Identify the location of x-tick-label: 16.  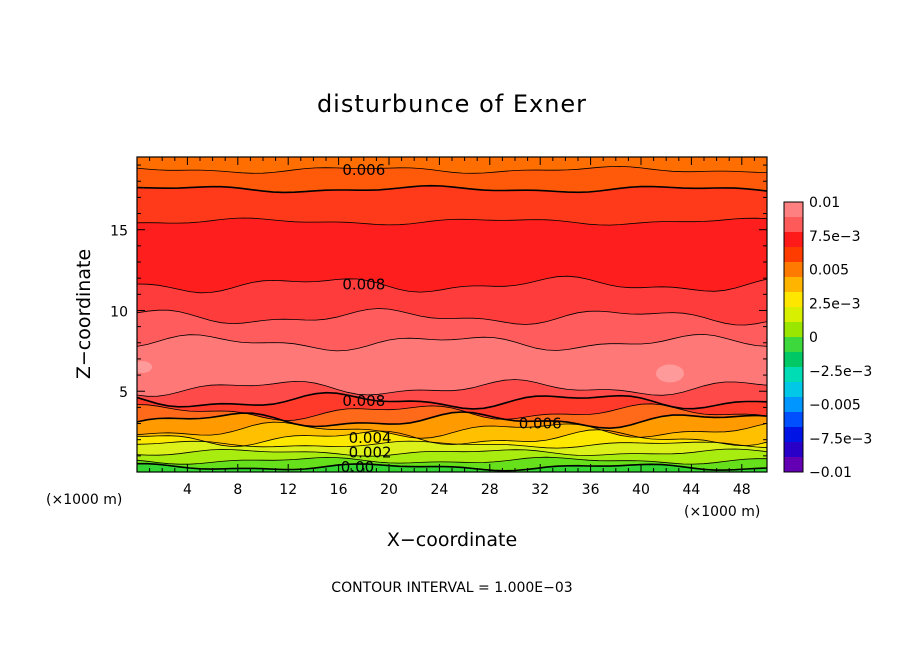
(339, 490).